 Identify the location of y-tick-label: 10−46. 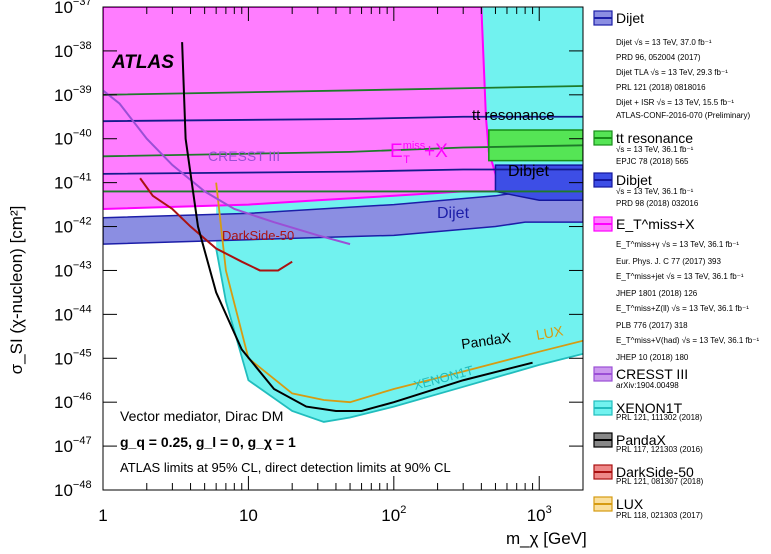
(73, 401).